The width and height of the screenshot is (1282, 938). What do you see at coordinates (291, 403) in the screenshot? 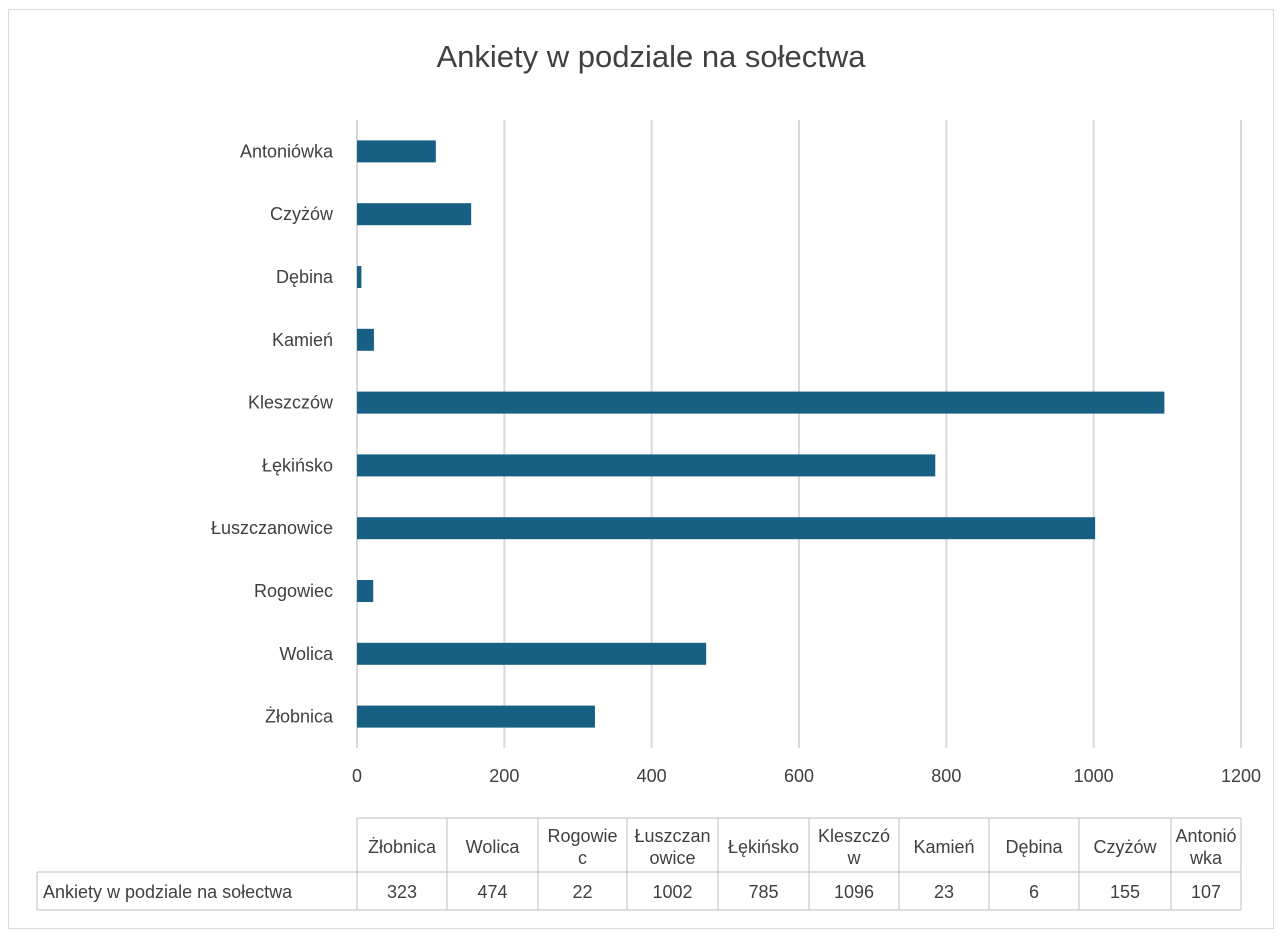
I see `category-label: Kleszczów` at bounding box center [291, 403].